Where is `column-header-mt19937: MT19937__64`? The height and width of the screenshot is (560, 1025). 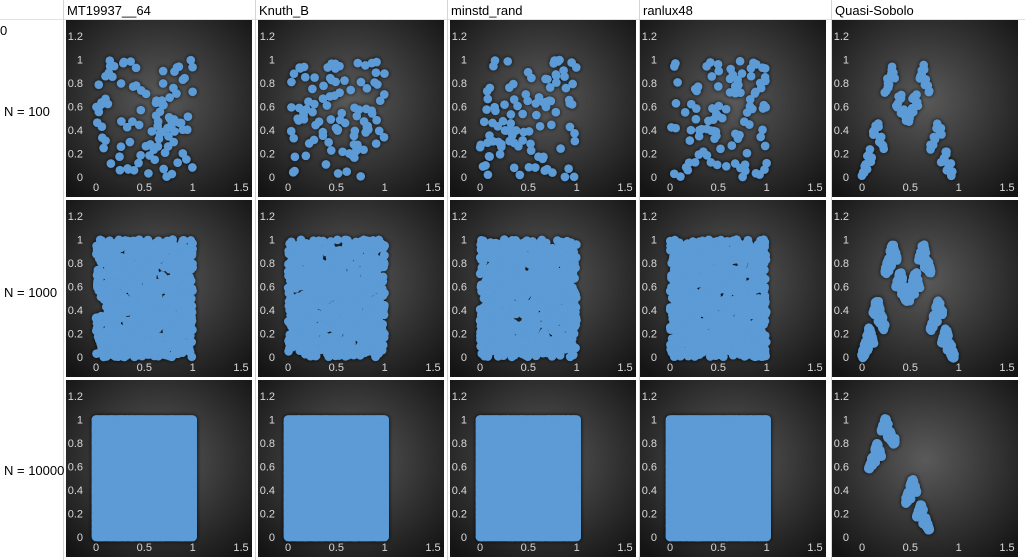 column-header-mt19937: MT19937__64 is located at coordinates (109, 10).